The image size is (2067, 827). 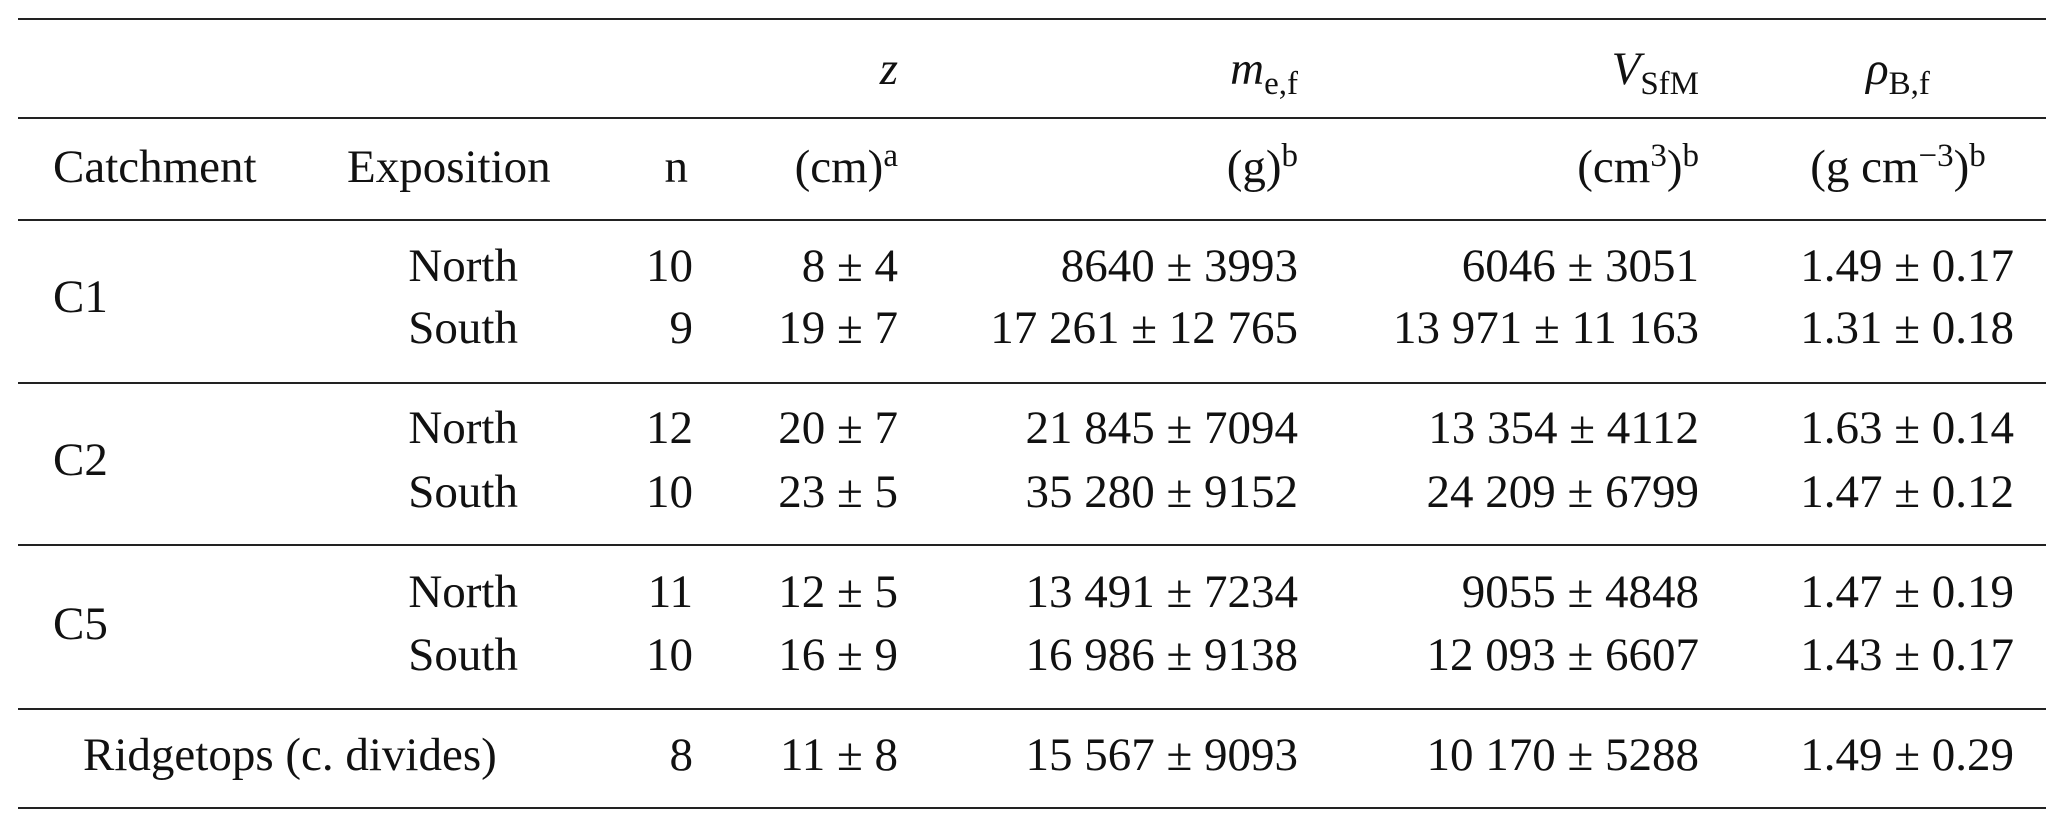 I want to click on column-symbol: me,f, so click(x=1264, y=70).